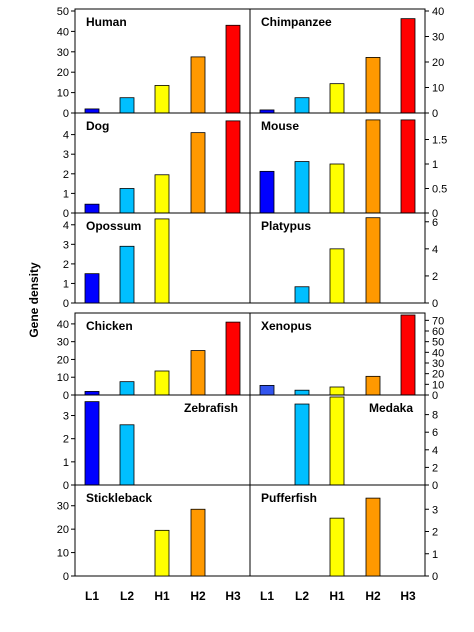 The width and height of the screenshot is (474, 632). I want to click on y-tick-label: 50, so click(438, 343).